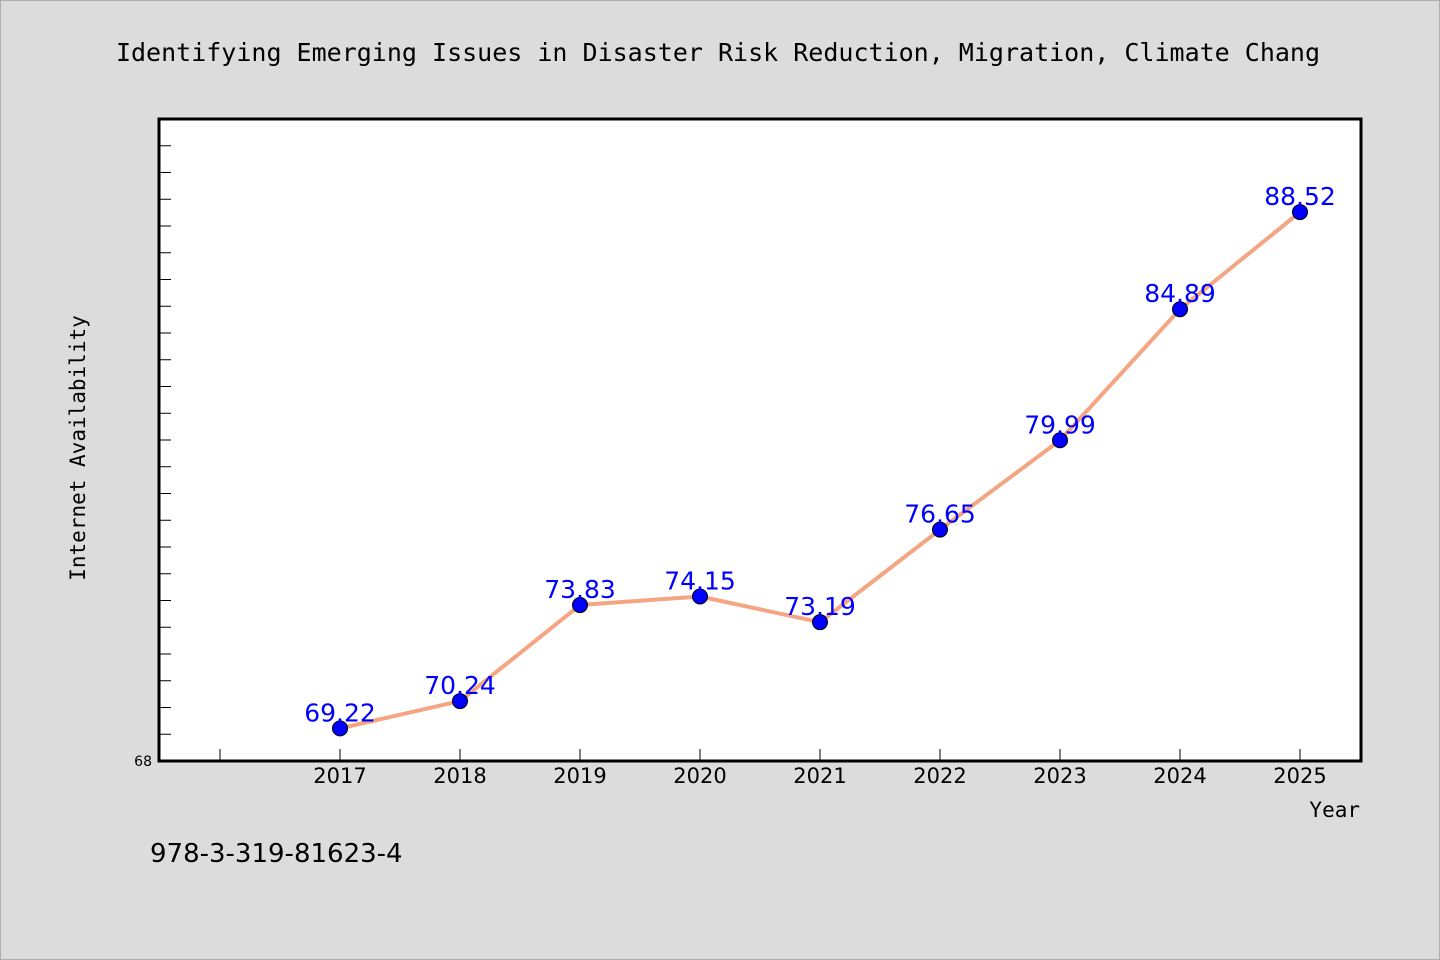 The height and width of the screenshot is (960, 1440). What do you see at coordinates (459, 776) in the screenshot?
I see `x-tick-label-2018: 2018` at bounding box center [459, 776].